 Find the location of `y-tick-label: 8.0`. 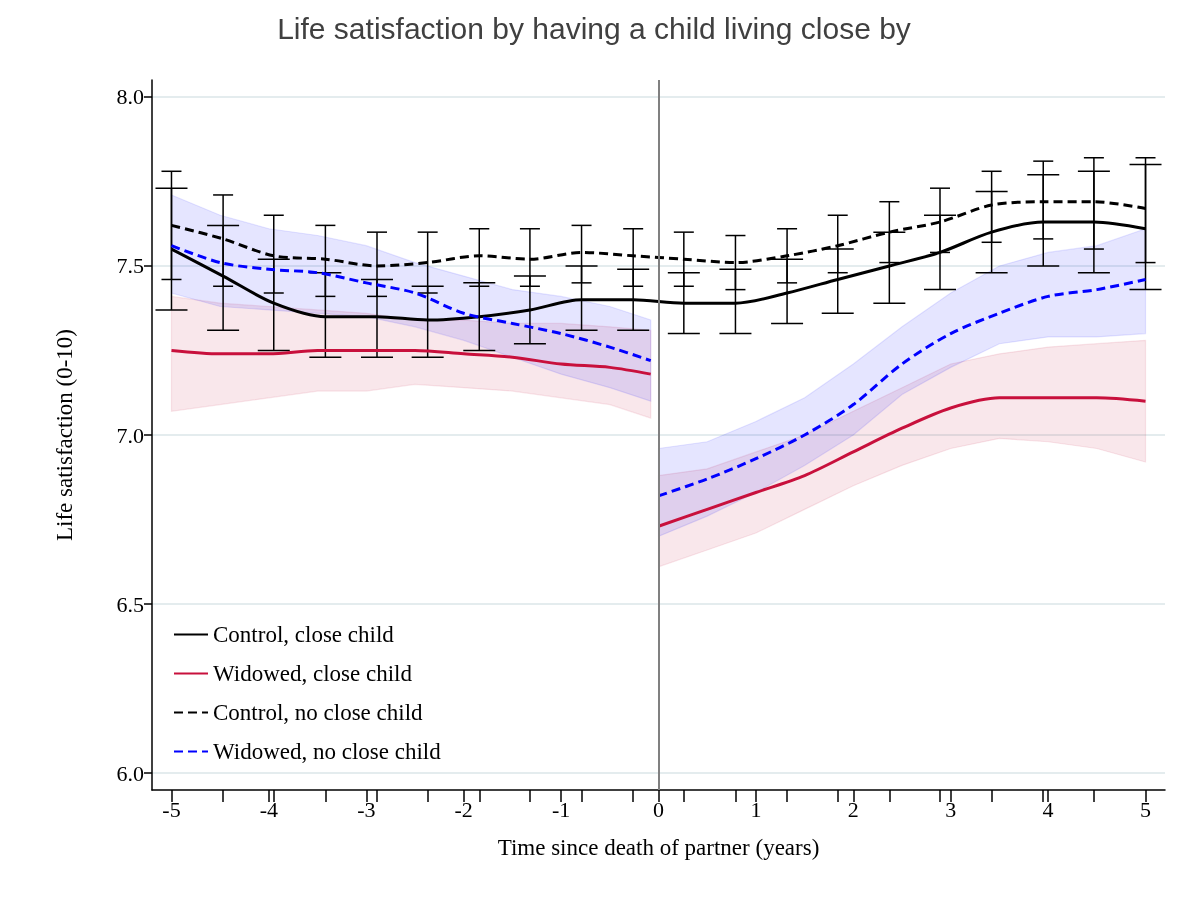

y-tick-label: 8.0 is located at coordinates (130, 97).